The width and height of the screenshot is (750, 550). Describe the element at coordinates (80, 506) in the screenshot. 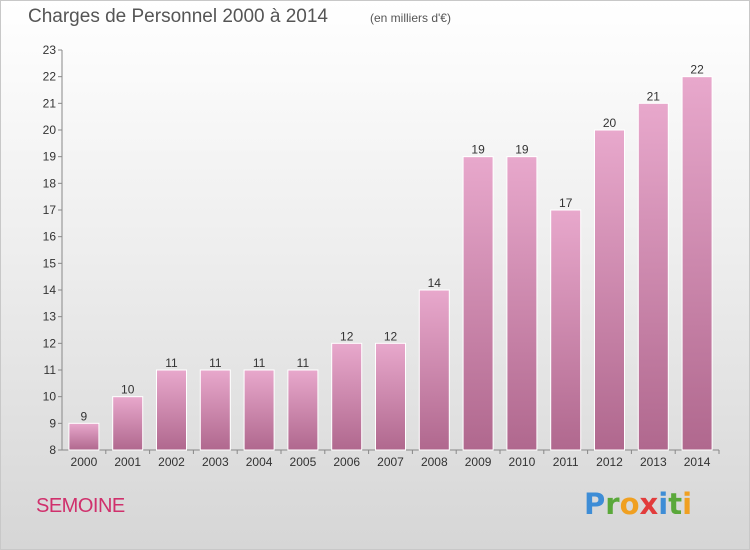

I see `commune-name: SEMOINE` at that location.